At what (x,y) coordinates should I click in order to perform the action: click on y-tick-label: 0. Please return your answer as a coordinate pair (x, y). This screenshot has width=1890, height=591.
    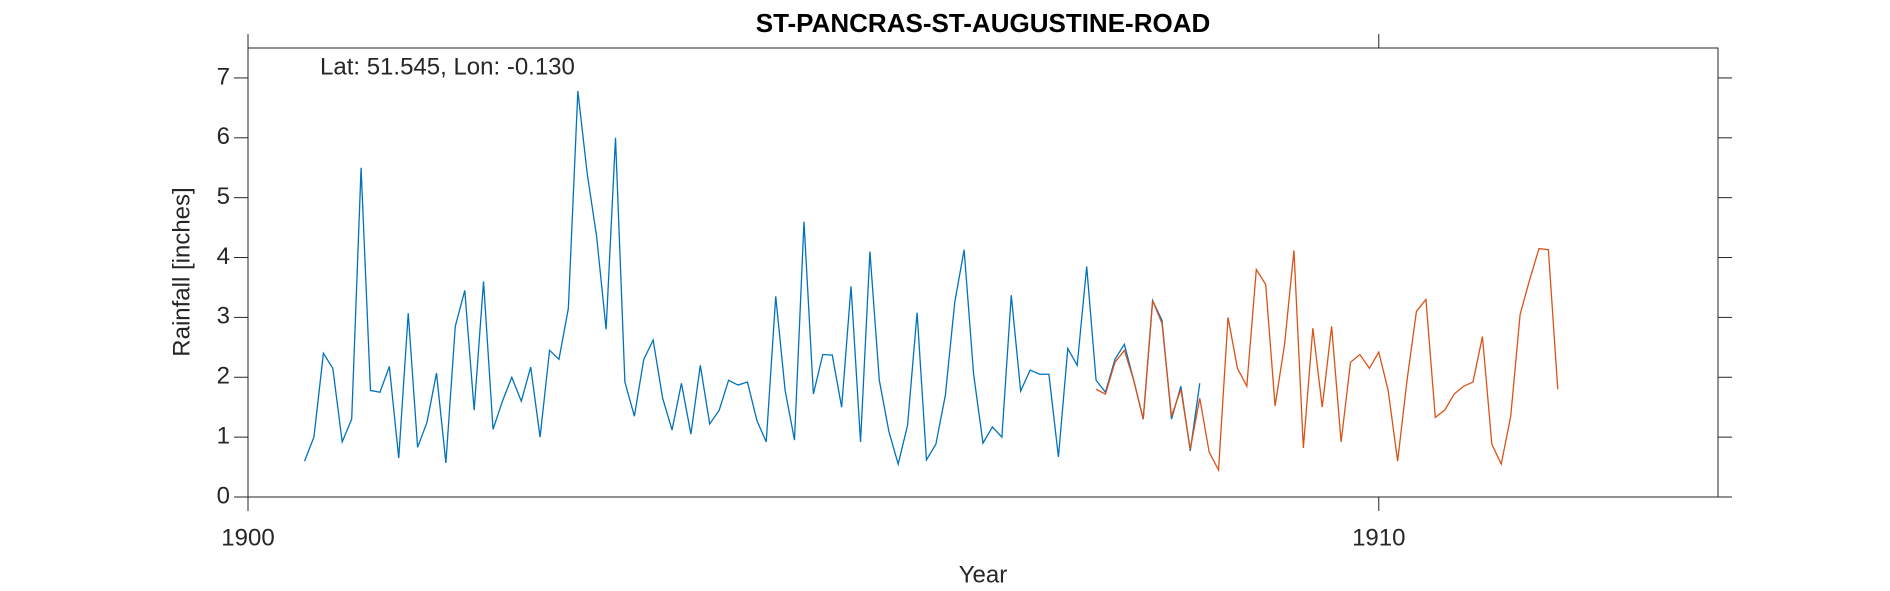
    Looking at the image, I should click on (223, 495).